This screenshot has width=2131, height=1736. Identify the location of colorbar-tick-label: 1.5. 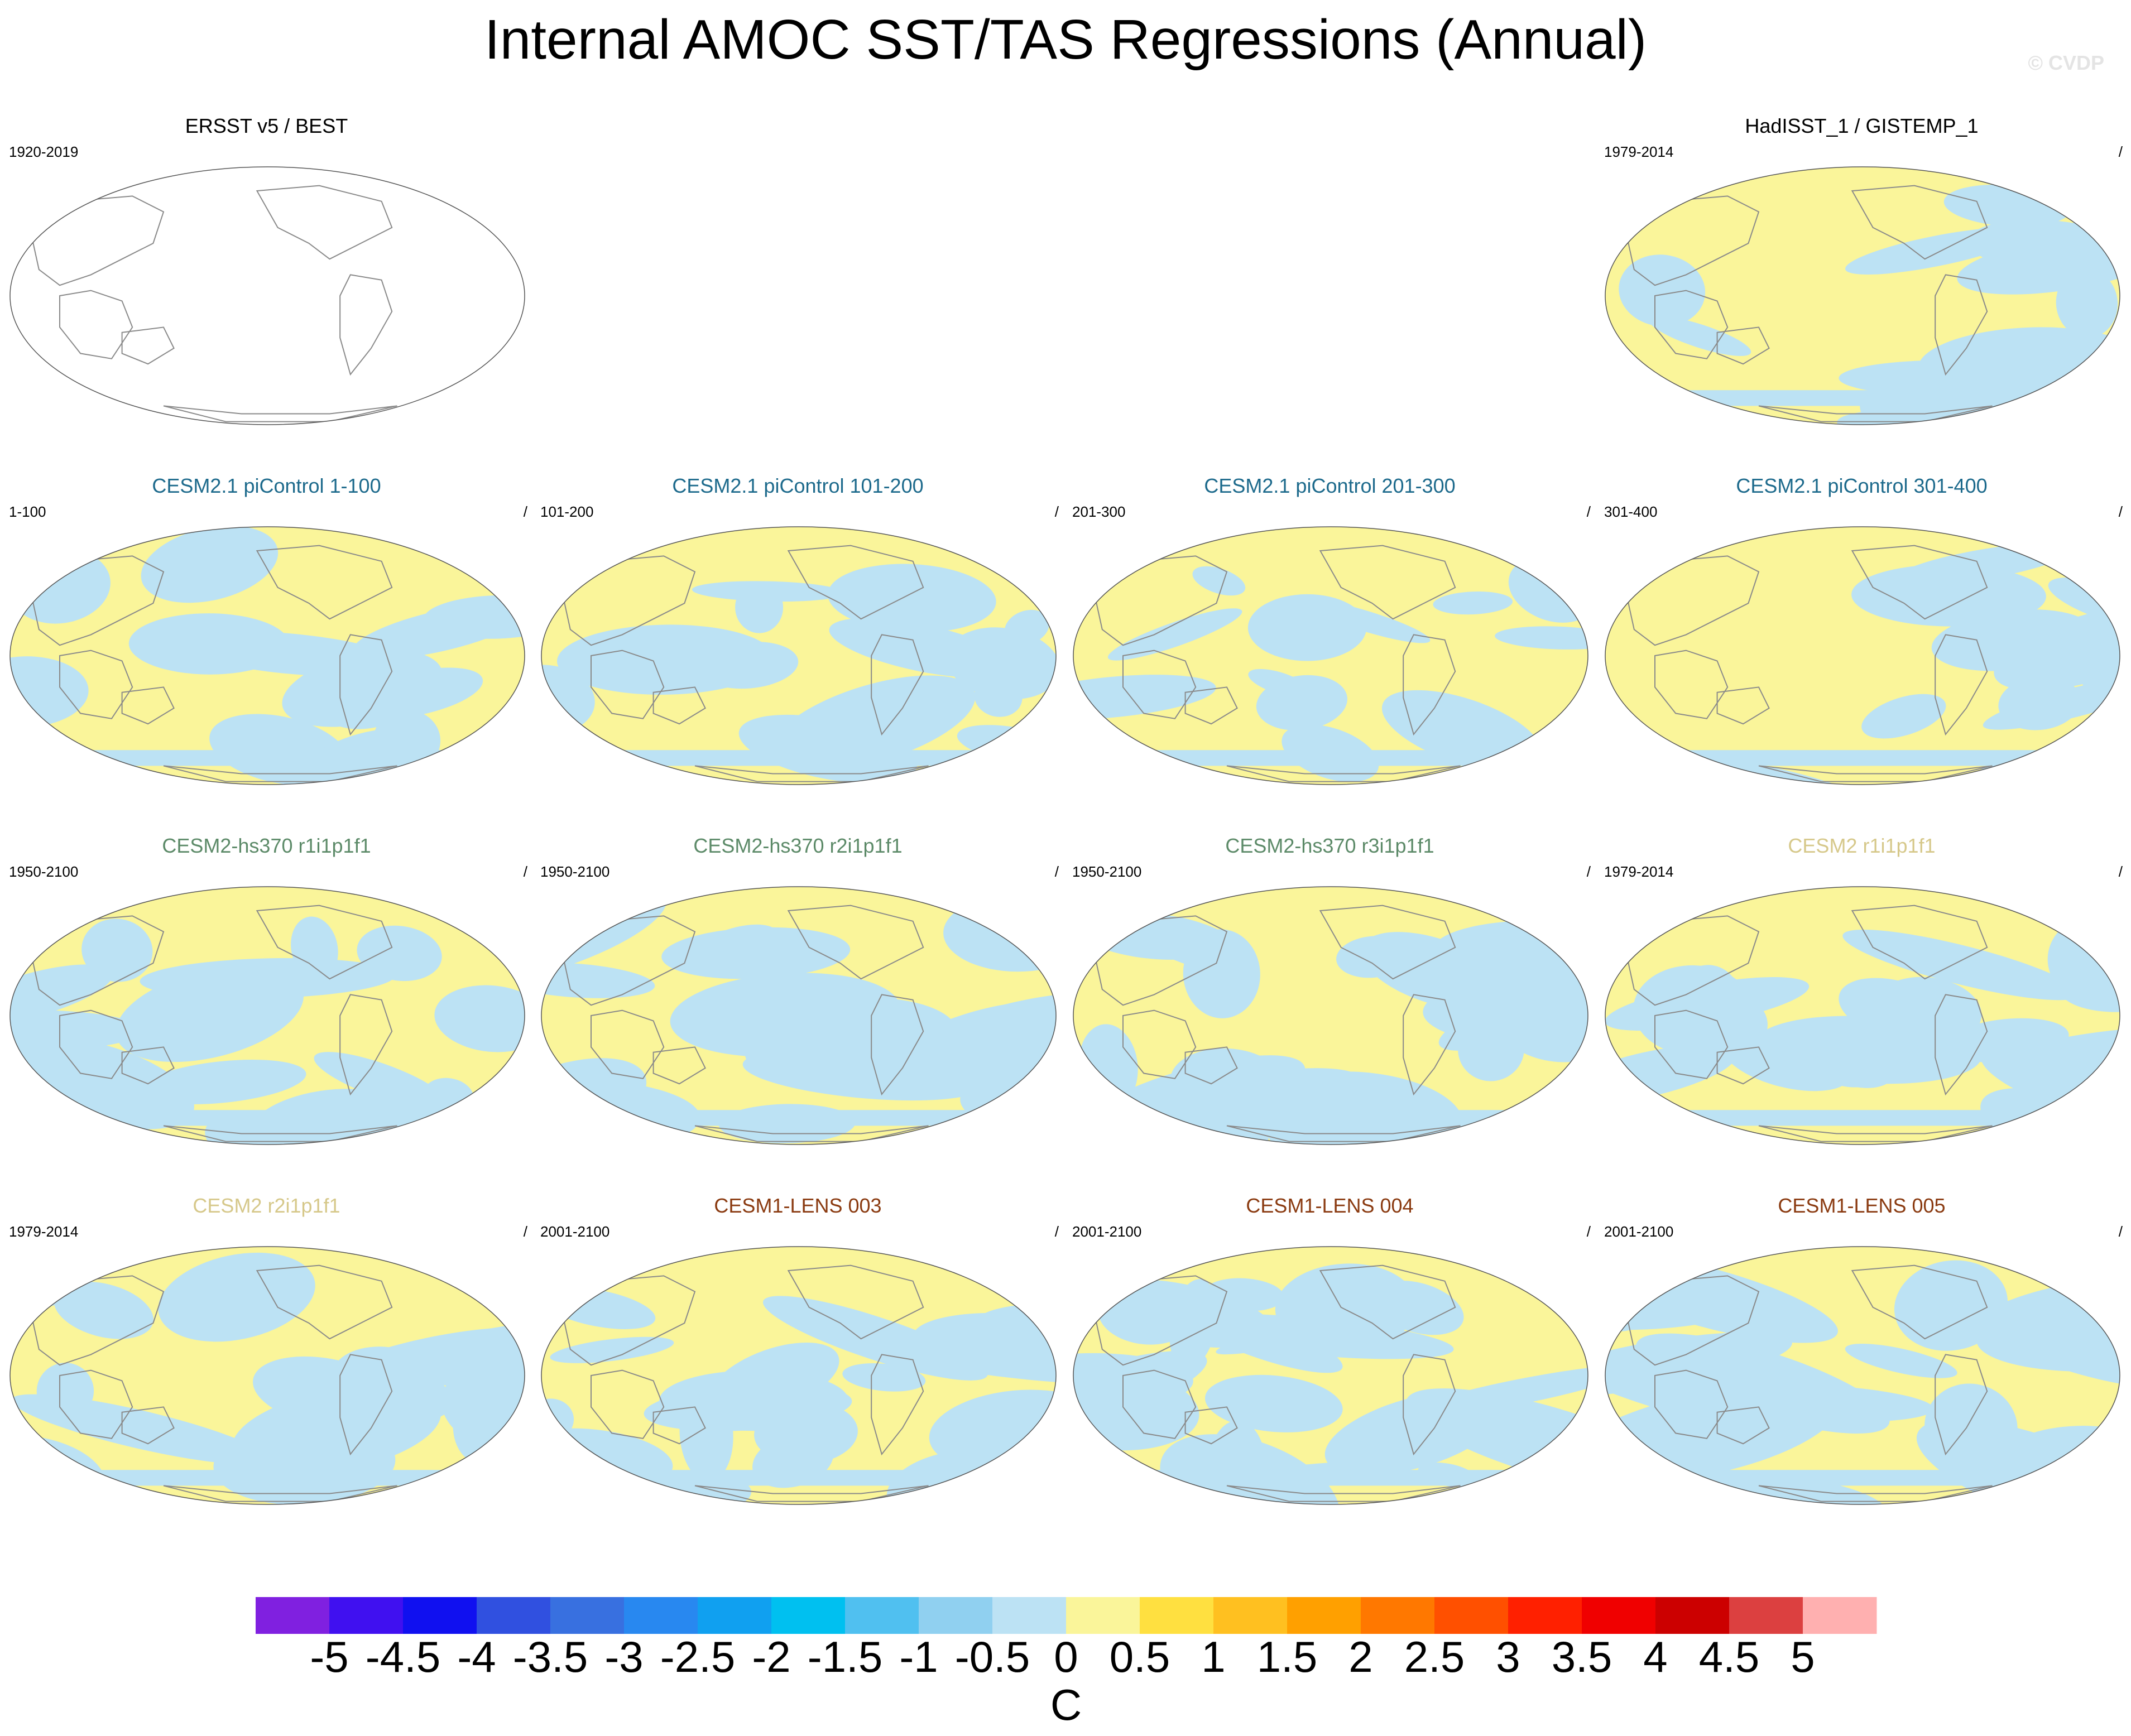
(1287, 1656).